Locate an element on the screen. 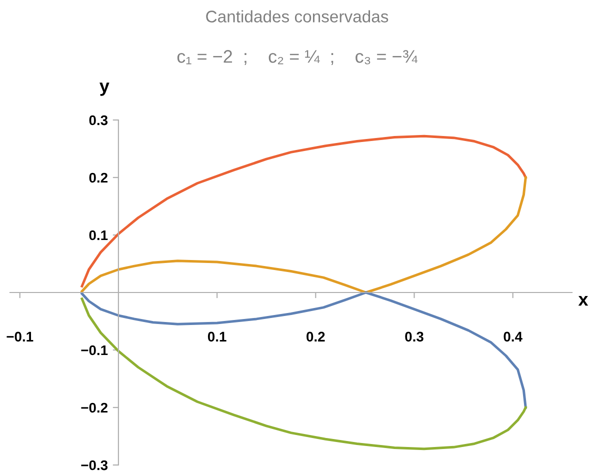 The width and height of the screenshot is (594, 475). chart-title: Cantidades conservadas is located at coordinates (297, 16).